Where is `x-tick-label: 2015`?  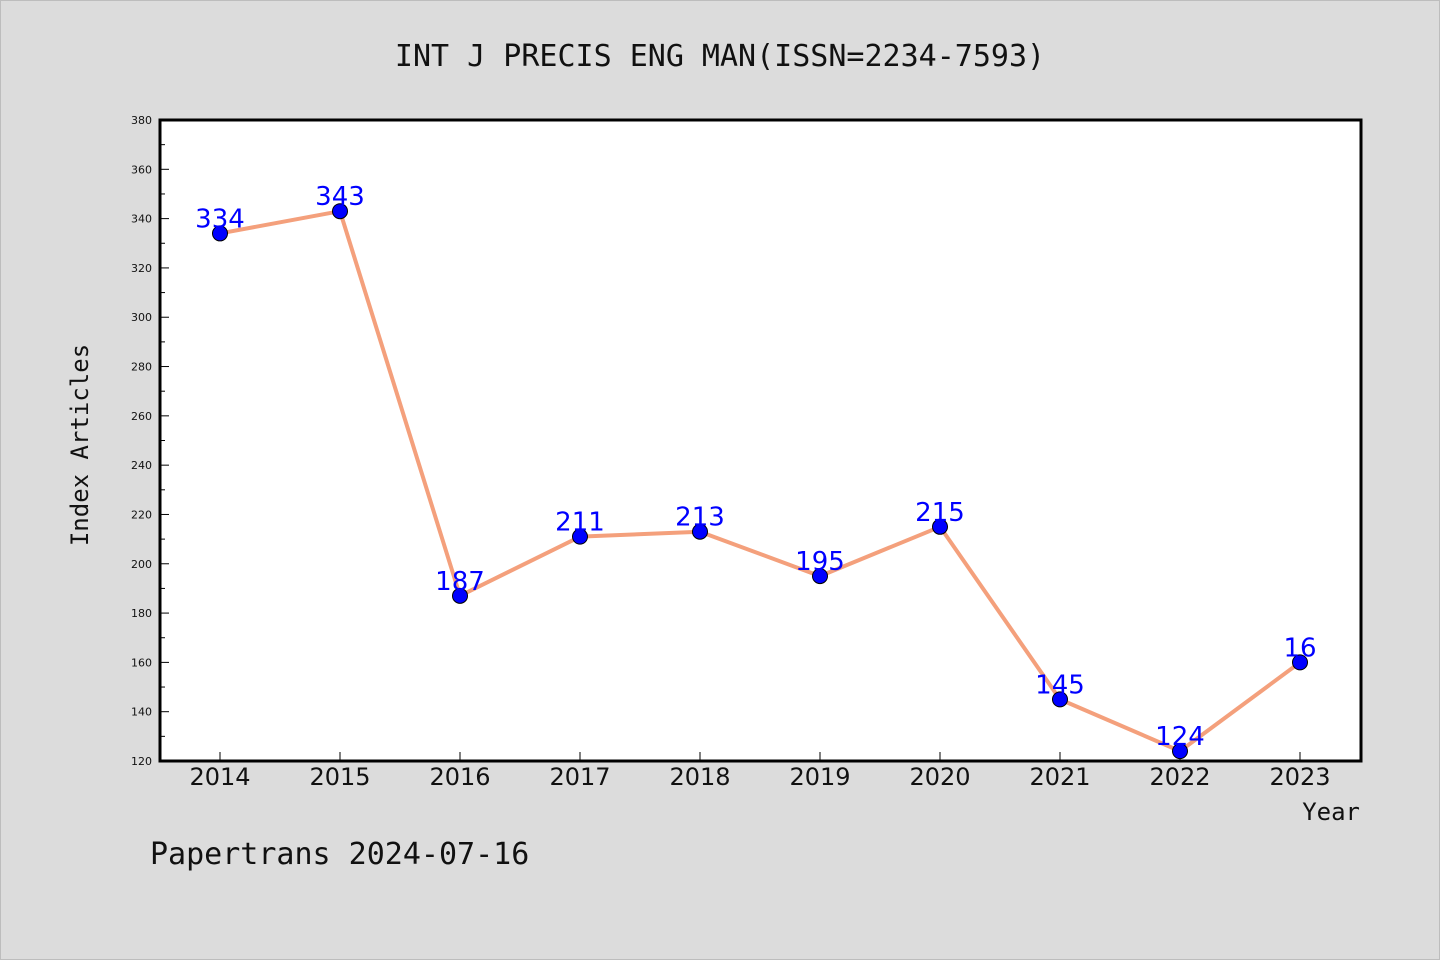
x-tick-label: 2015 is located at coordinates (339, 777).